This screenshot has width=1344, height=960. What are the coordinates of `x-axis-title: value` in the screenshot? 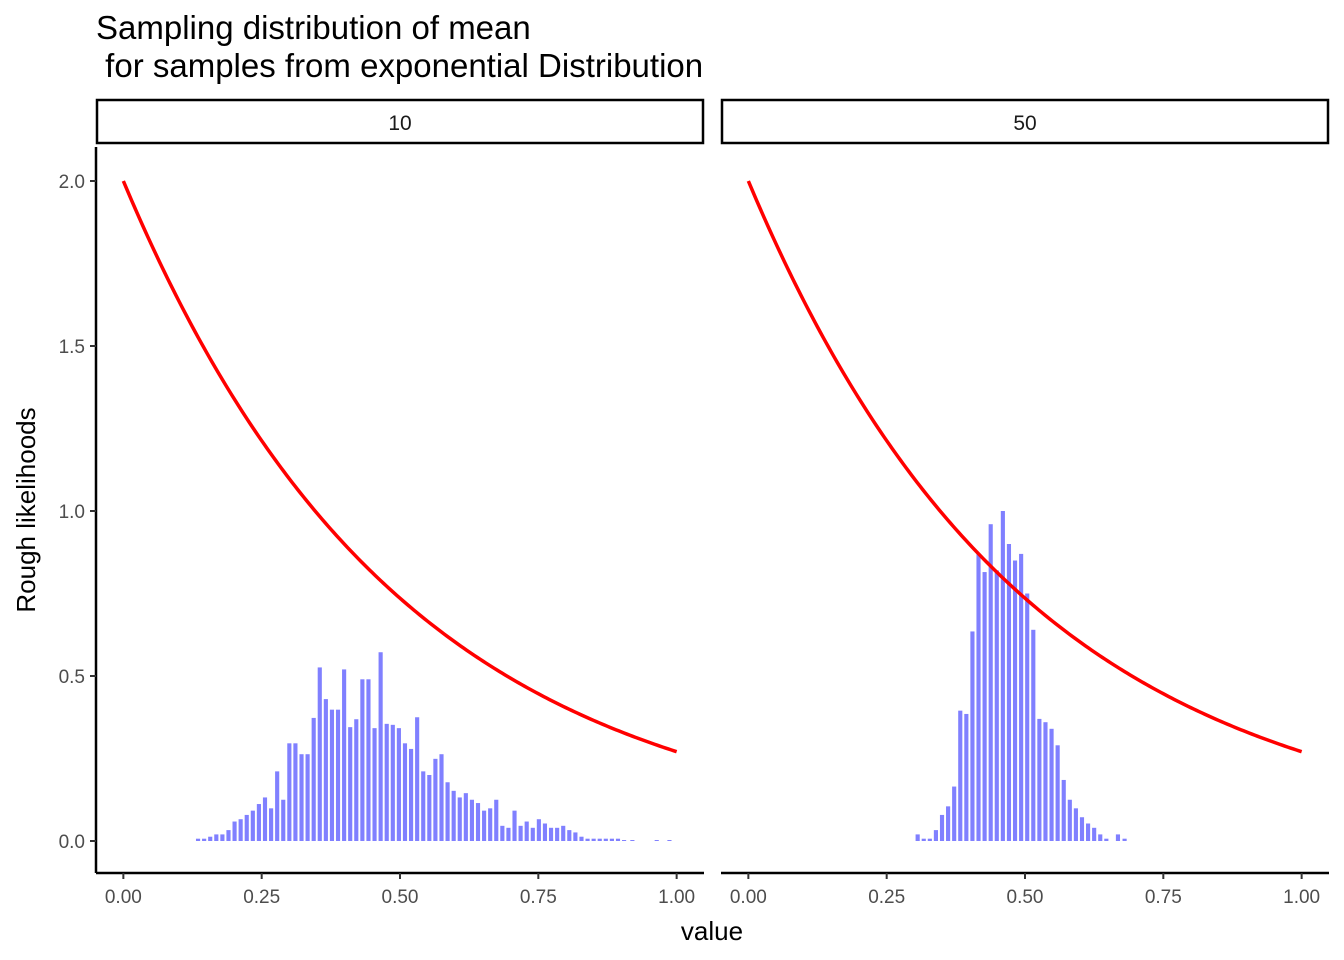 It's located at (712, 931).